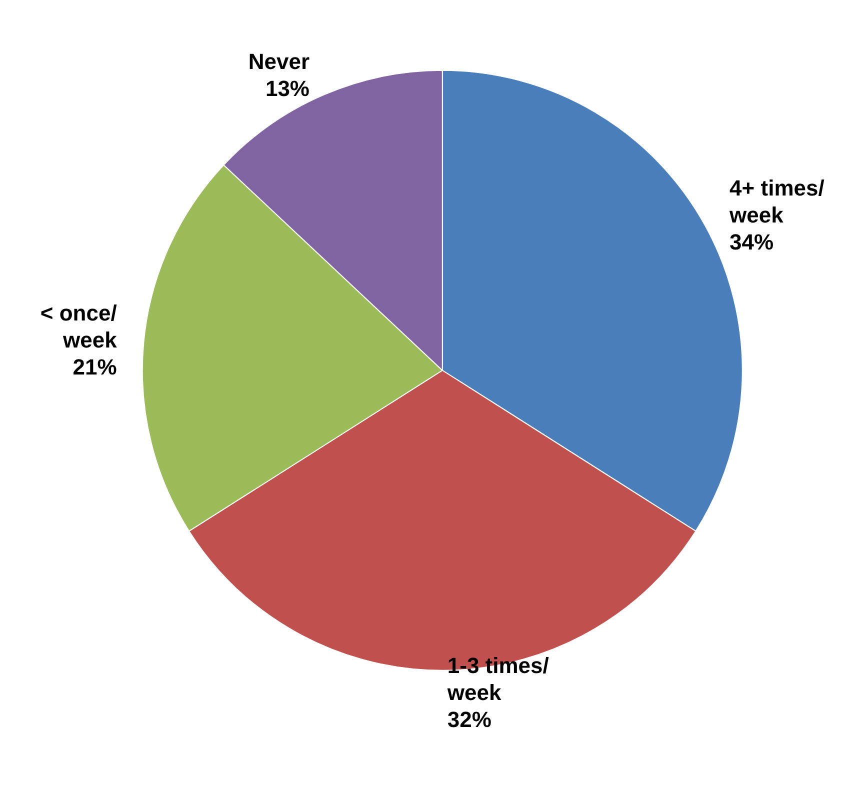 The width and height of the screenshot is (859, 788). Describe the element at coordinates (94, 367) in the screenshot. I see `data-label: 21%` at that location.